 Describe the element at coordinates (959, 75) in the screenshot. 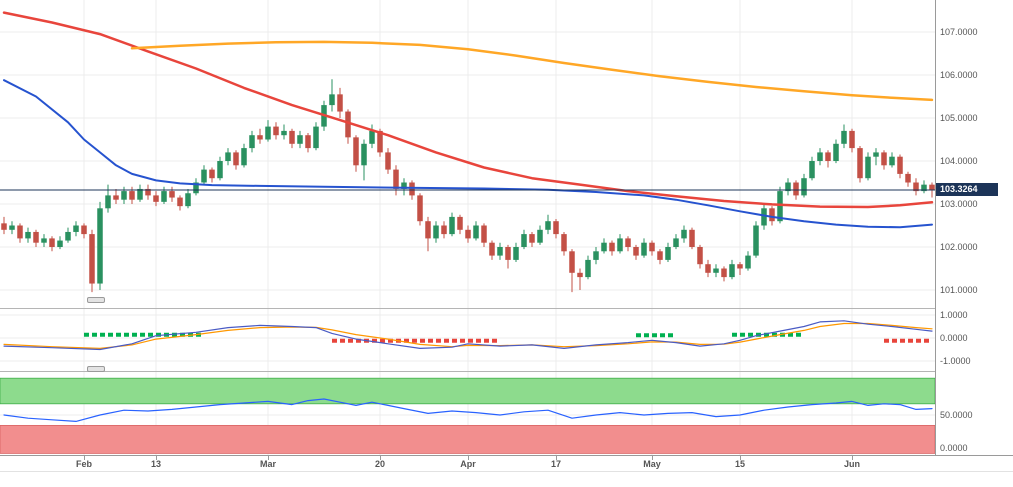

I see `price-tick-label: 106.0000` at that location.